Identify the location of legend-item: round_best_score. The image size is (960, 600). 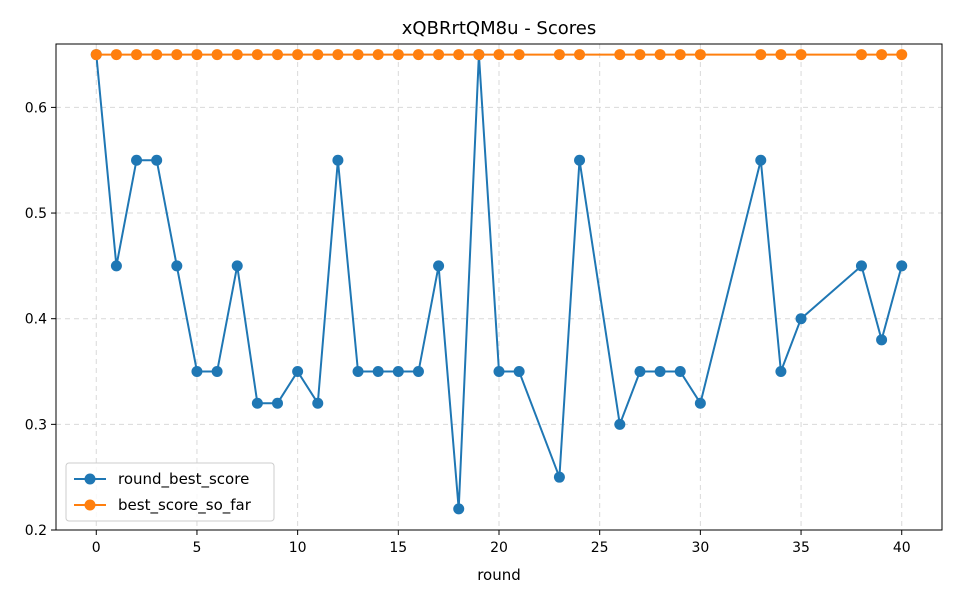
(161, 479).